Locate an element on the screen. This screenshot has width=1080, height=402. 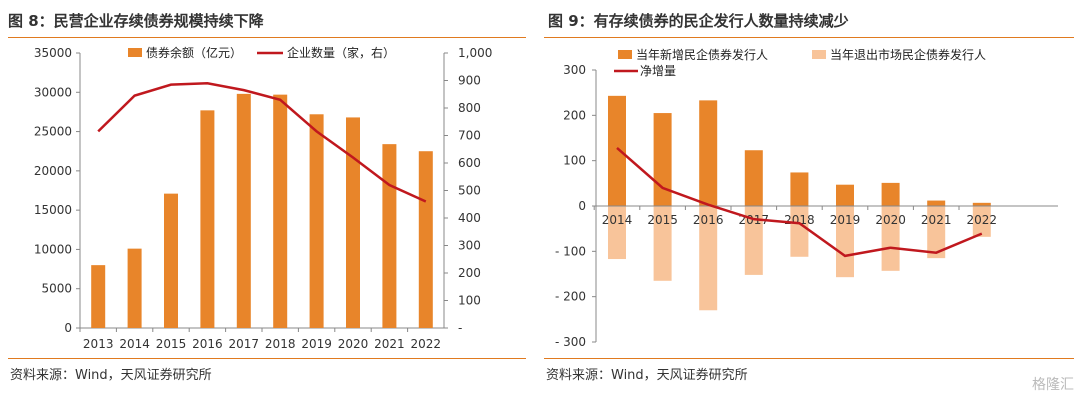
right-y-tick-label: - is located at coordinates (460, 328).